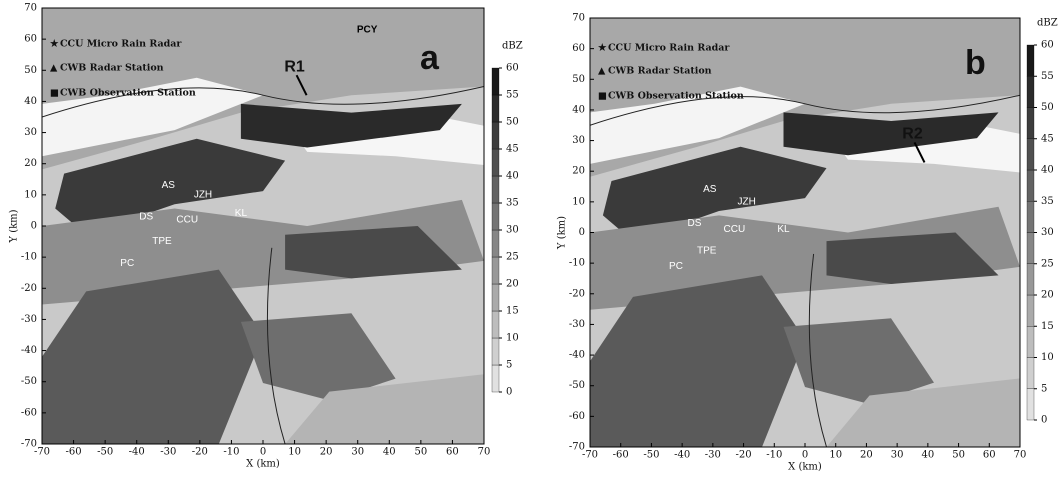 The image size is (1063, 479). Describe the element at coordinates (203, 194) in the screenshot. I see `station-label: JZH` at that location.